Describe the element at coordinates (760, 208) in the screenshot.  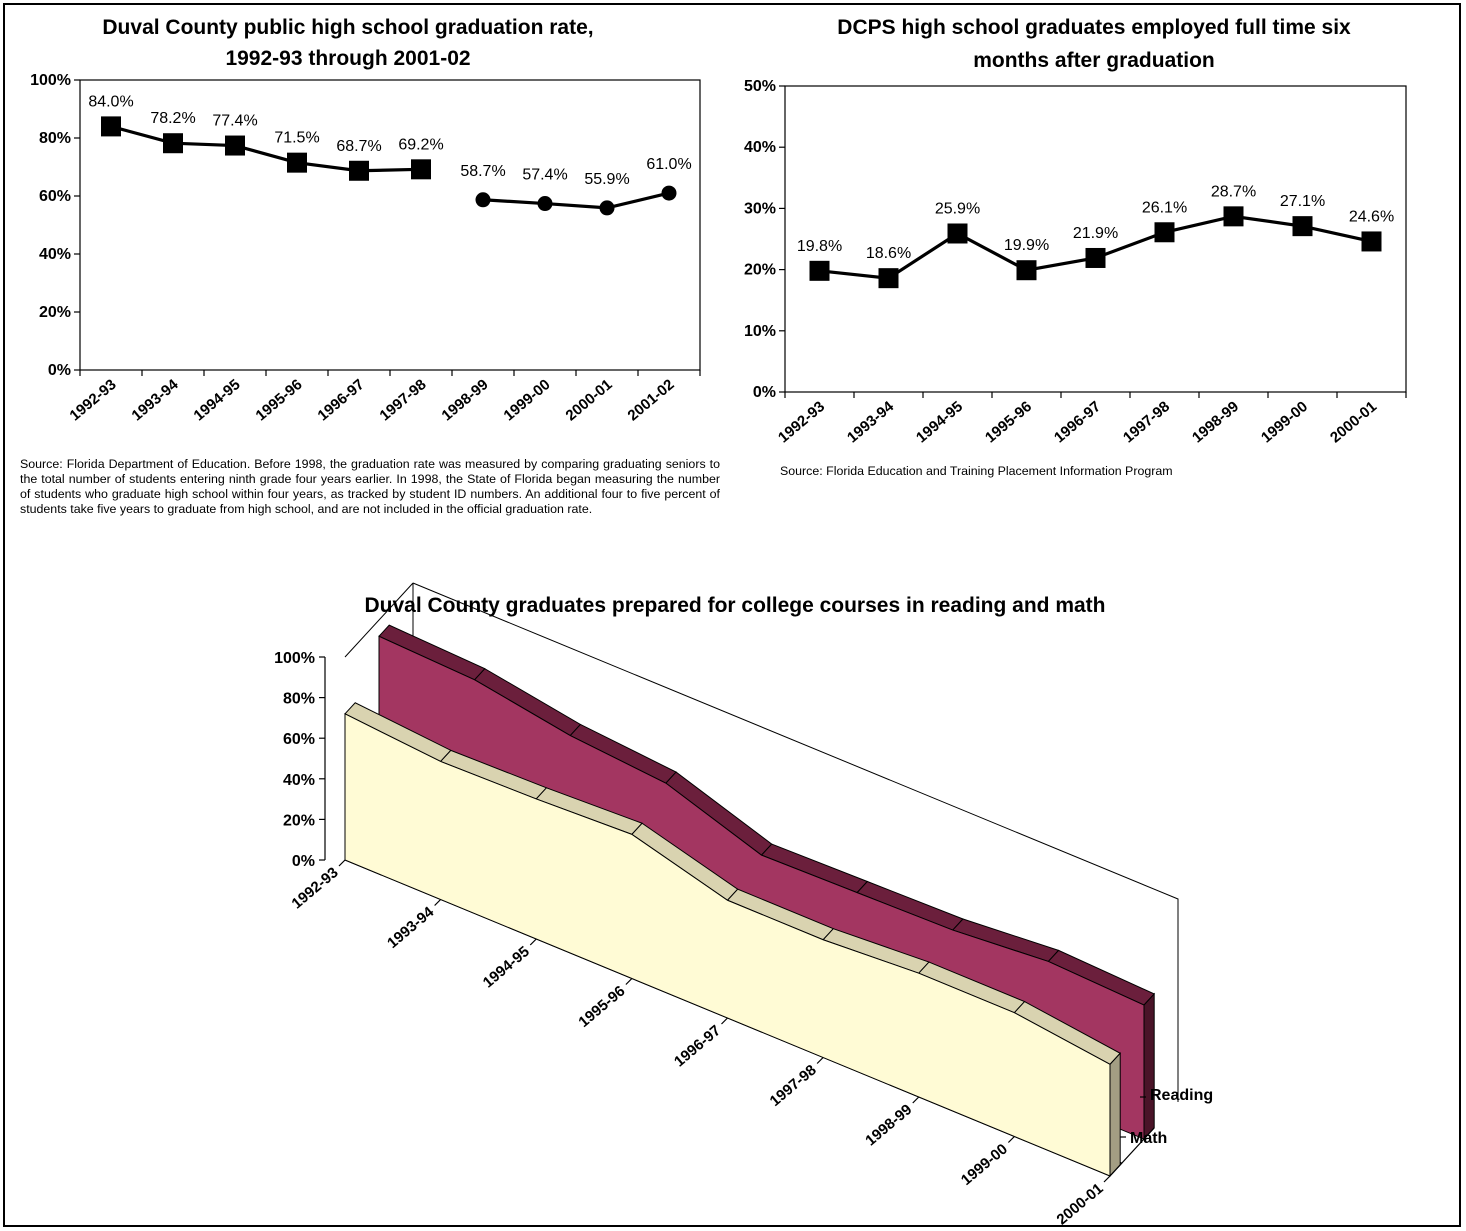
I see `y-tick-label: 30%` at that location.